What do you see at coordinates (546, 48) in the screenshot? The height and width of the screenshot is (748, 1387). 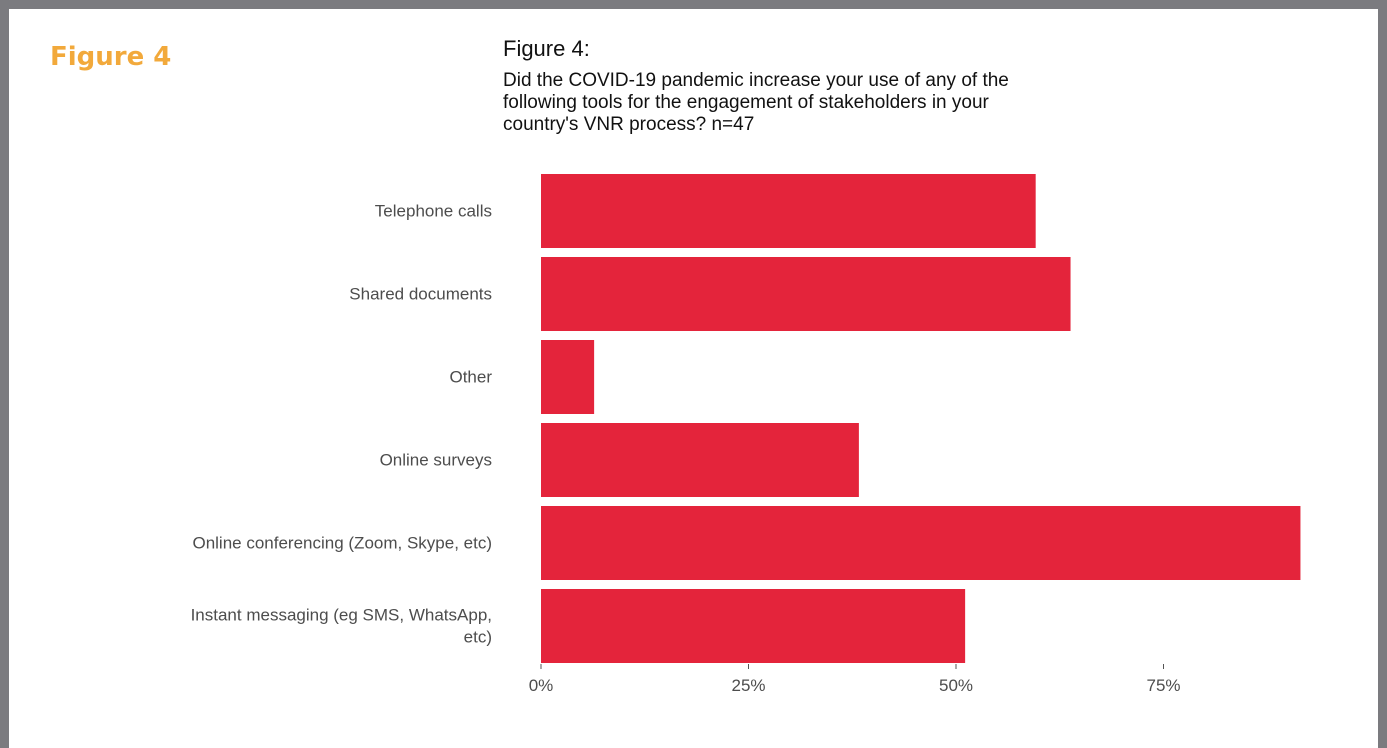 I see `chart-title: Figure 4:` at bounding box center [546, 48].